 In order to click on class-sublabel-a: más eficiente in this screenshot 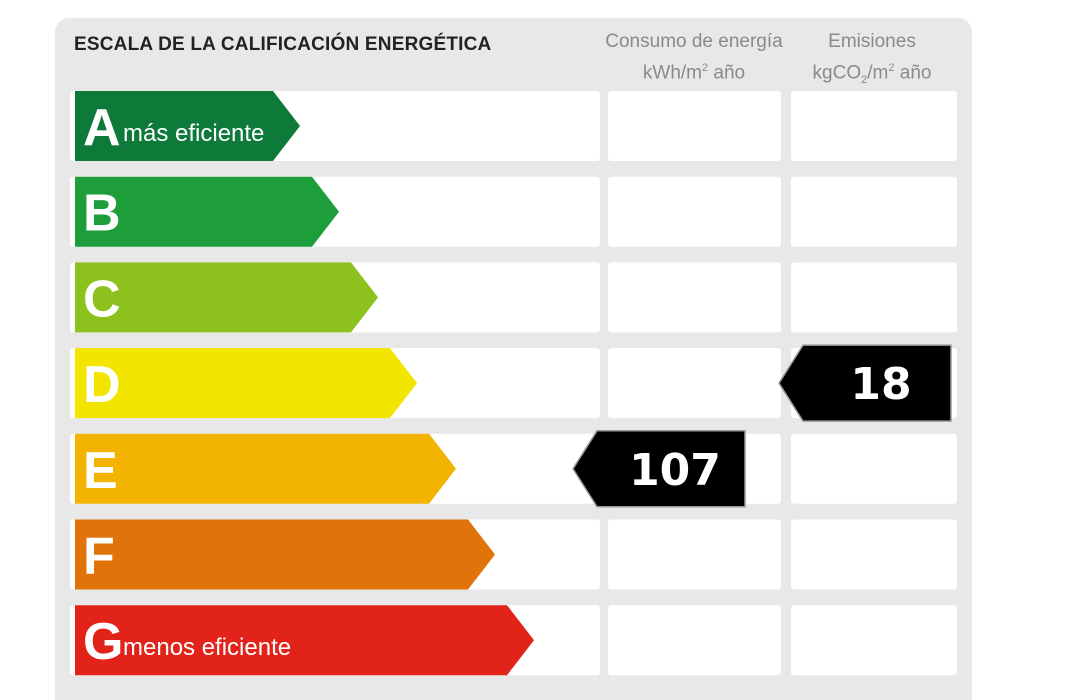, I will do `click(193, 133)`.